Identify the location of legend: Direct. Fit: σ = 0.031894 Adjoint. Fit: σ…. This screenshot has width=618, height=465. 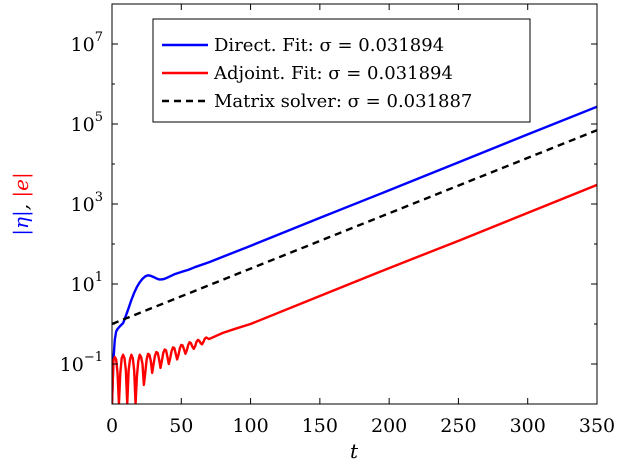
(341, 70).